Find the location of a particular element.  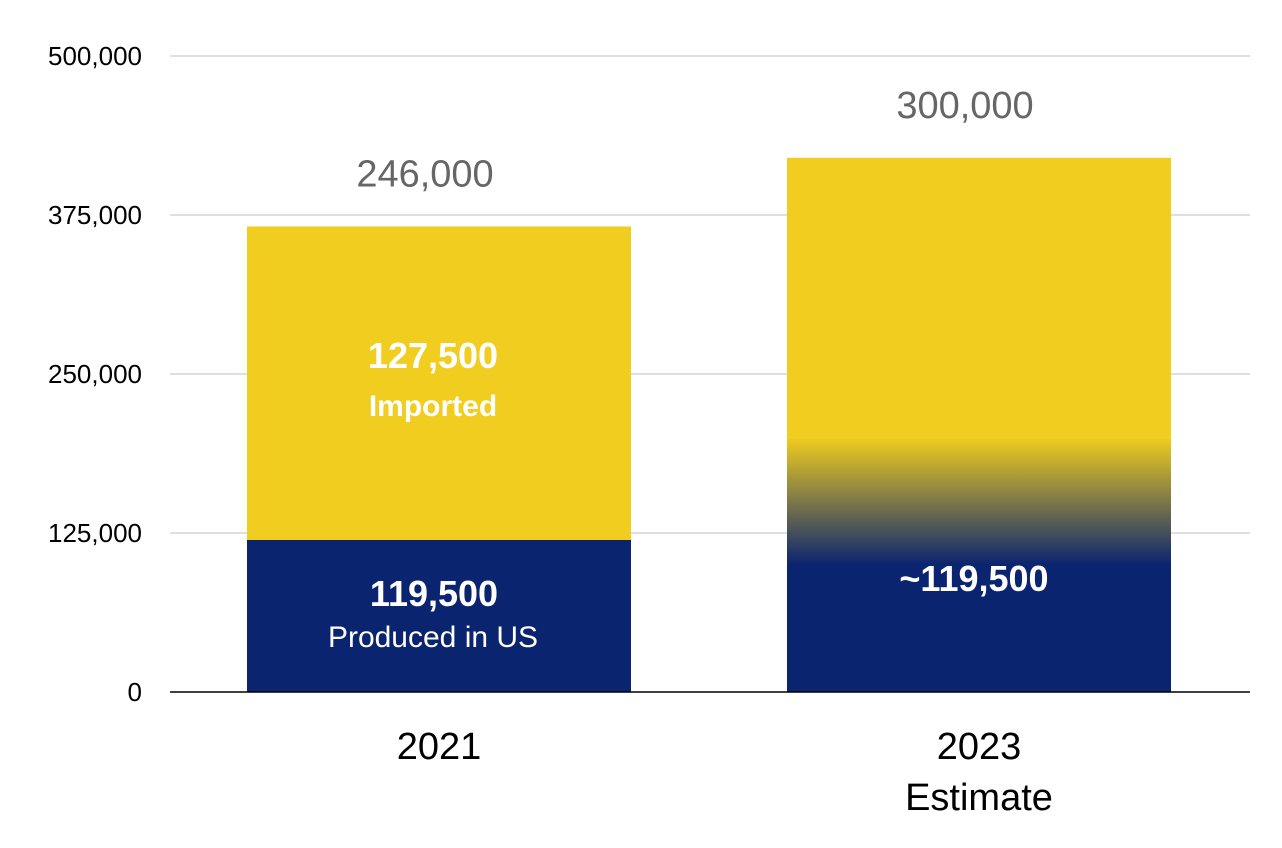

bar-transition-2023 is located at coordinates (979, 501).